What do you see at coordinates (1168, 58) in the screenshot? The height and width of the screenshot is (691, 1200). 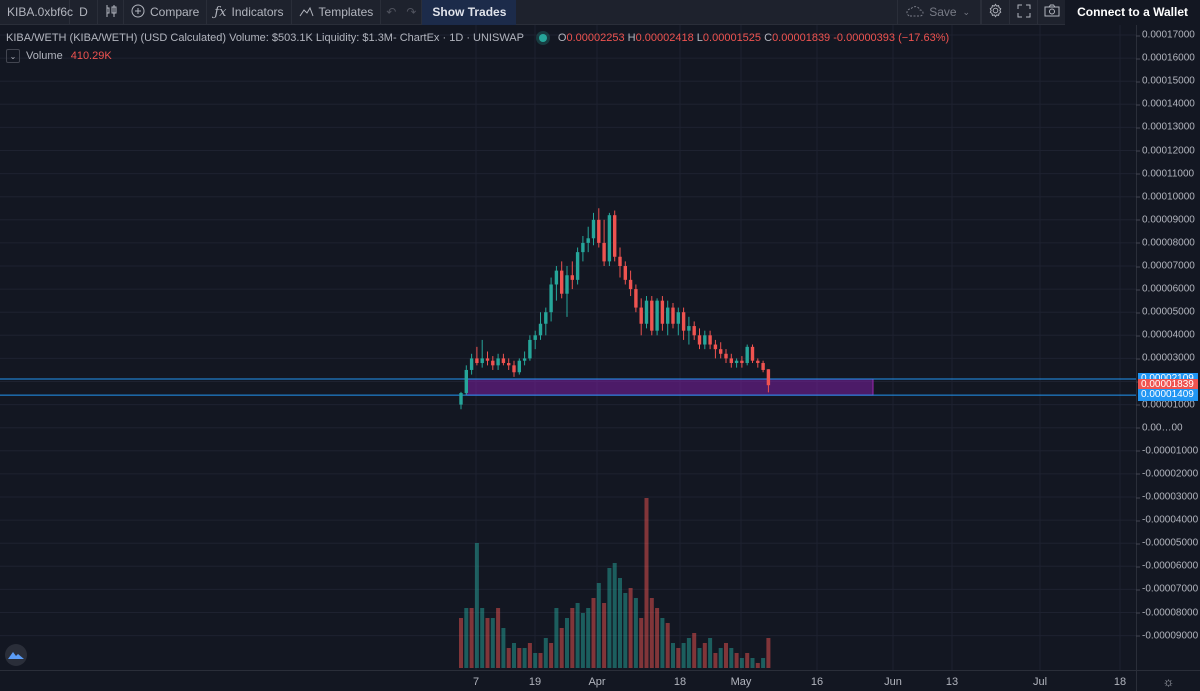 I see `price-tick-label: 0.00016000` at bounding box center [1168, 58].